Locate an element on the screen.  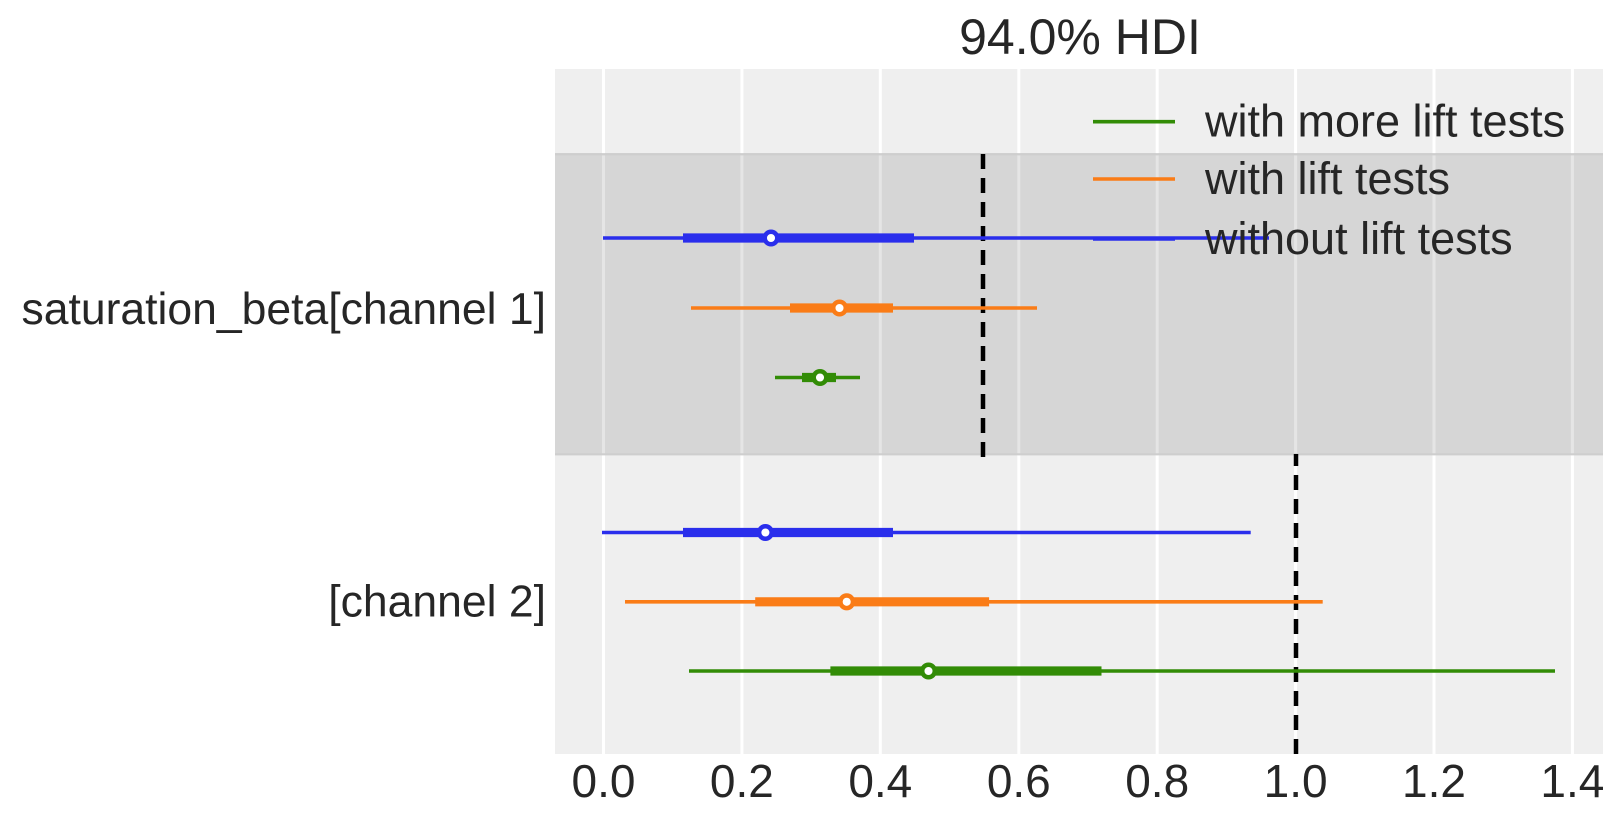
svg-text: 0.2 is located at coordinates (742, 781).